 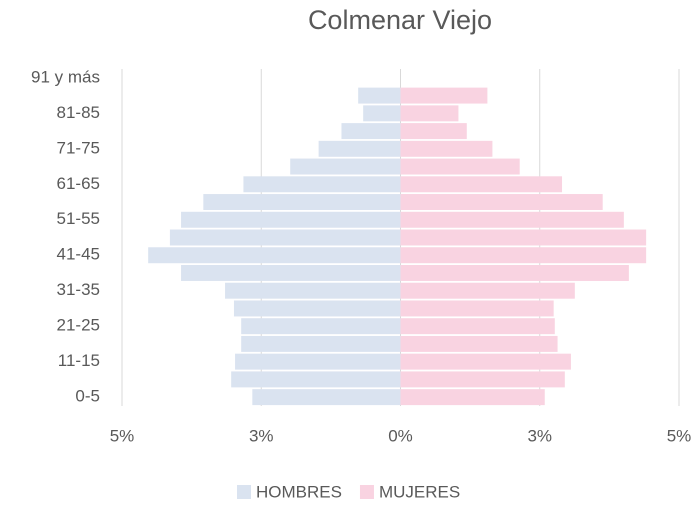 What do you see at coordinates (78, 112) in the screenshot?
I see `y-tick-label: 81-85` at bounding box center [78, 112].